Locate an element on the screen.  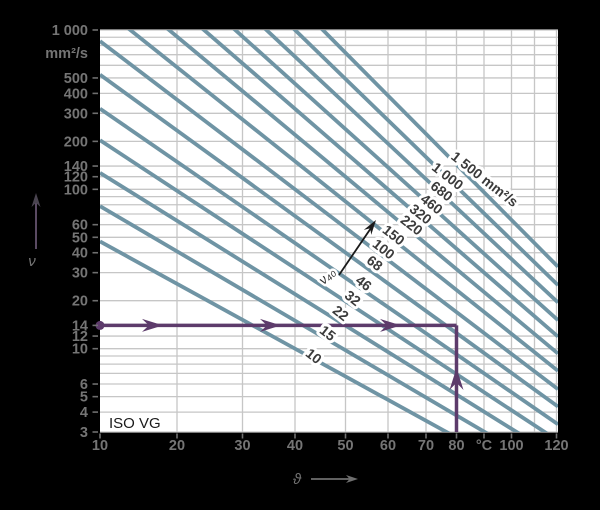
x-tick-label-30: 30 is located at coordinates (242, 446).